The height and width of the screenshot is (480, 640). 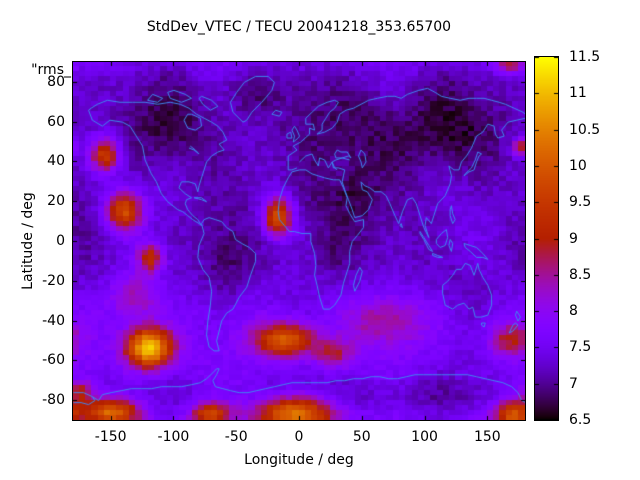 What do you see at coordinates (580, 202) in the screenshot?
I see `colorbar-tick-label: 9.5` at bounding box center [580, 202].